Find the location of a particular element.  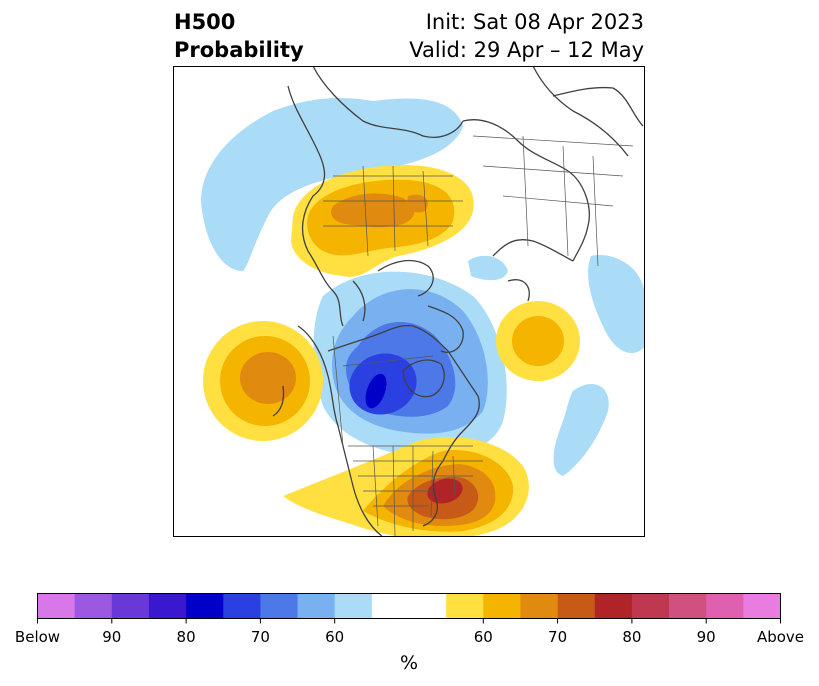

colorbar-frame is located at coordinates (409, 606).